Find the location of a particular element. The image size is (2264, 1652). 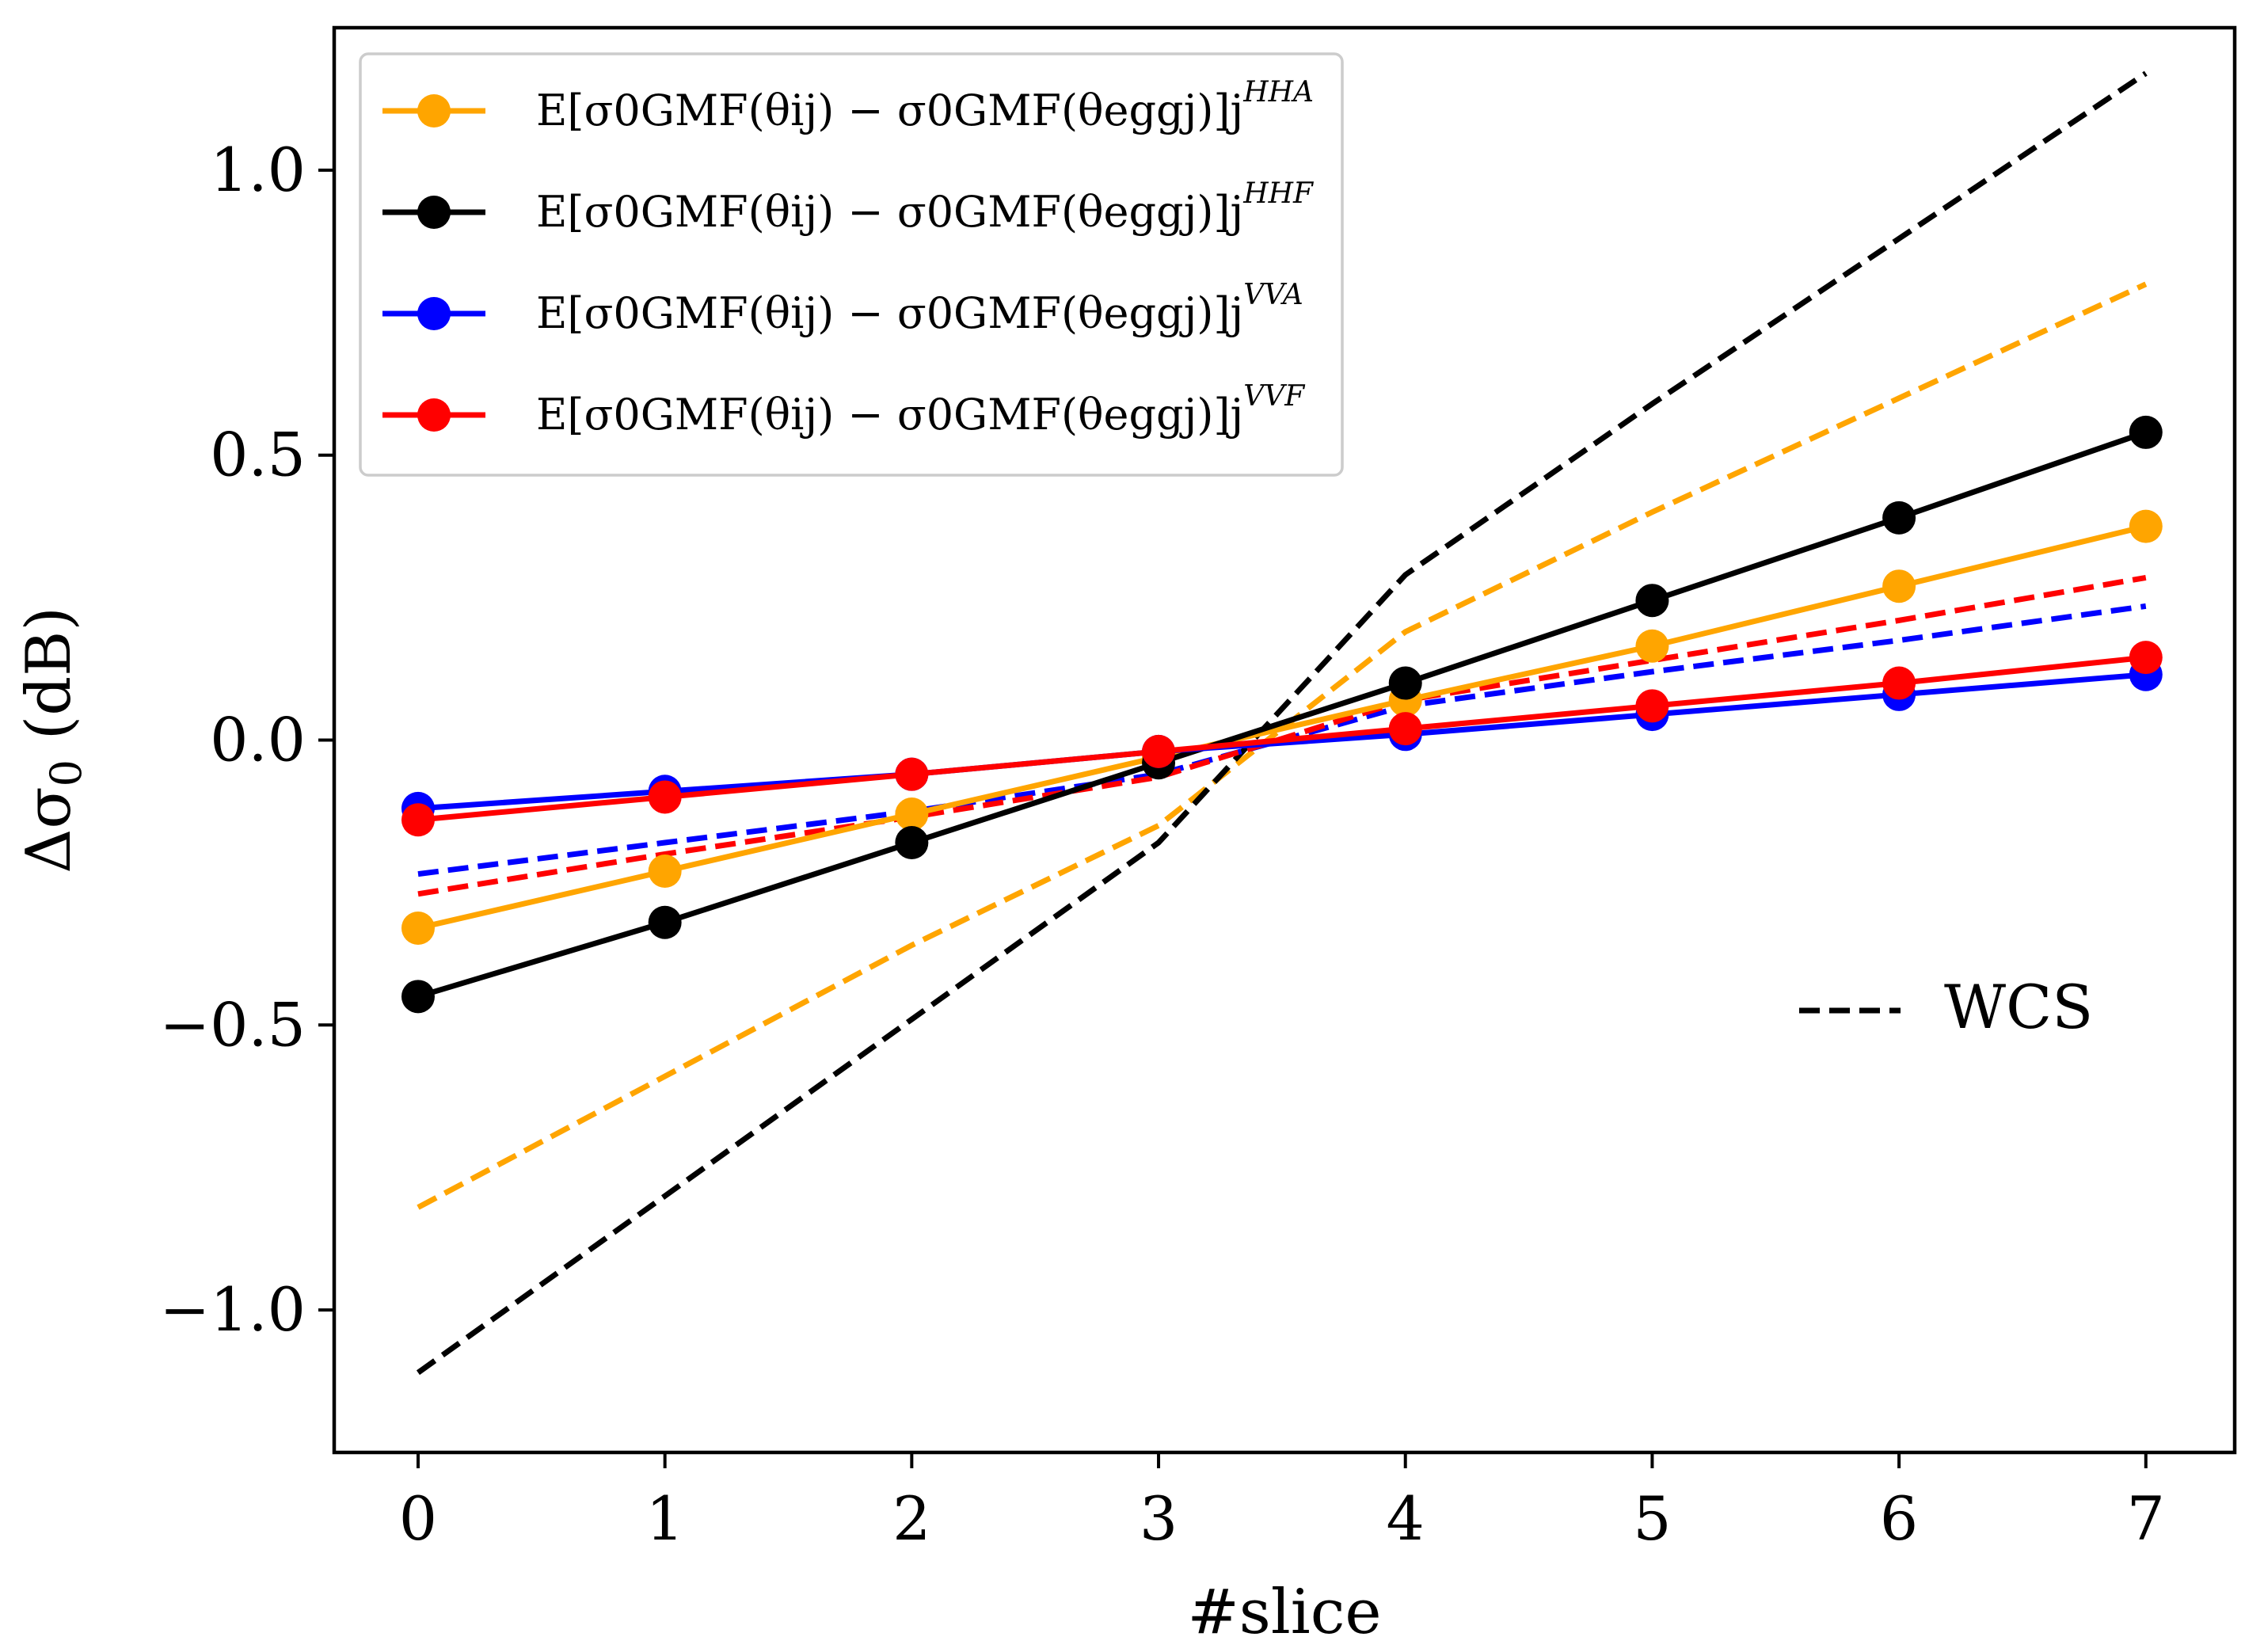

legend-box is located at coordinates (851, 264).